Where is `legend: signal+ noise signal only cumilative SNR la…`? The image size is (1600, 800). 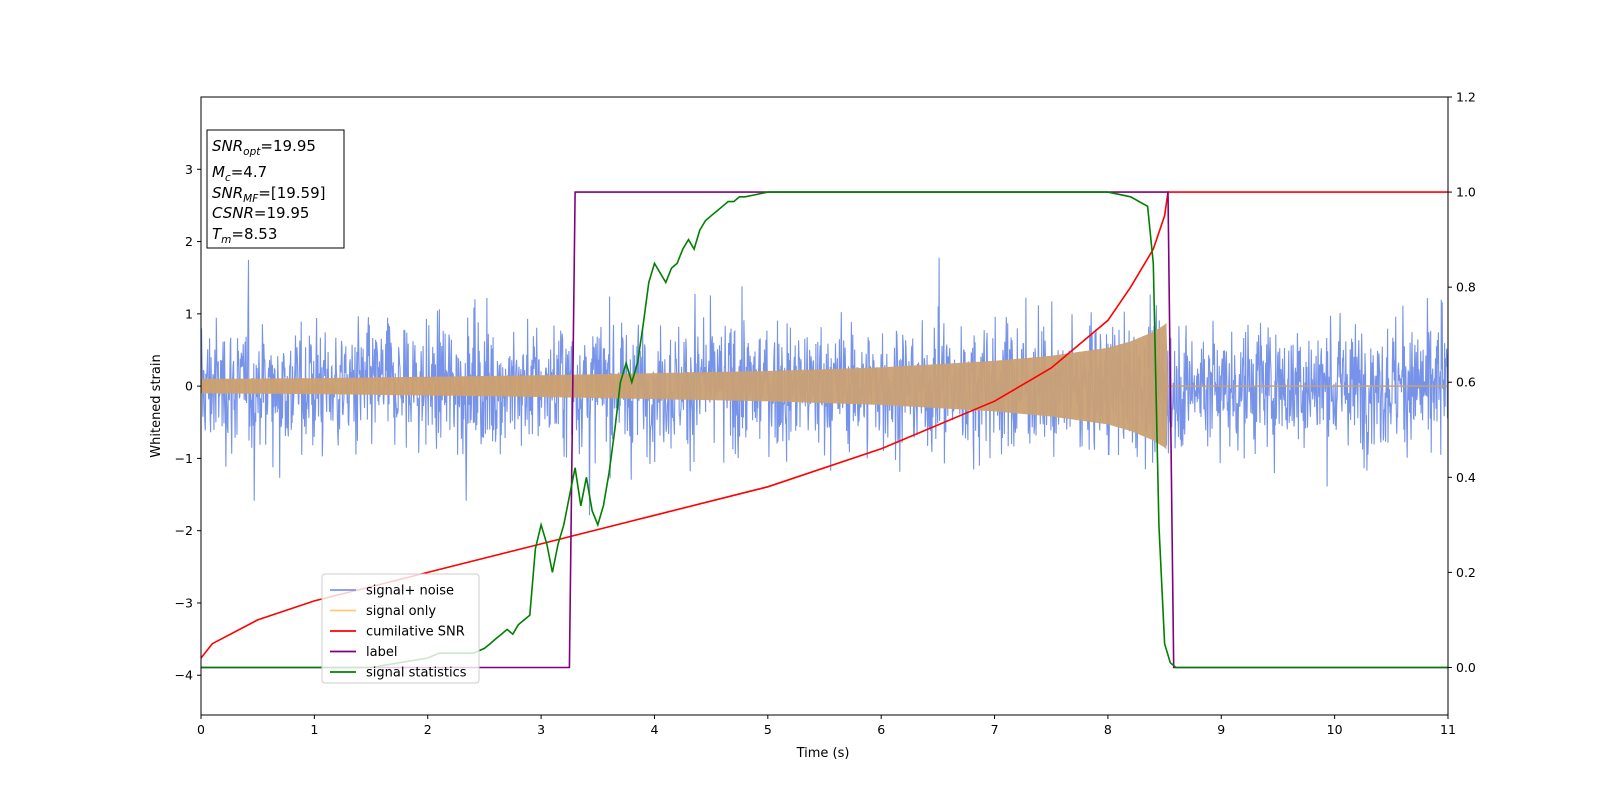
legend: signal+ noise signal only cumilative SNR la… is located at coordinates (400, 628).